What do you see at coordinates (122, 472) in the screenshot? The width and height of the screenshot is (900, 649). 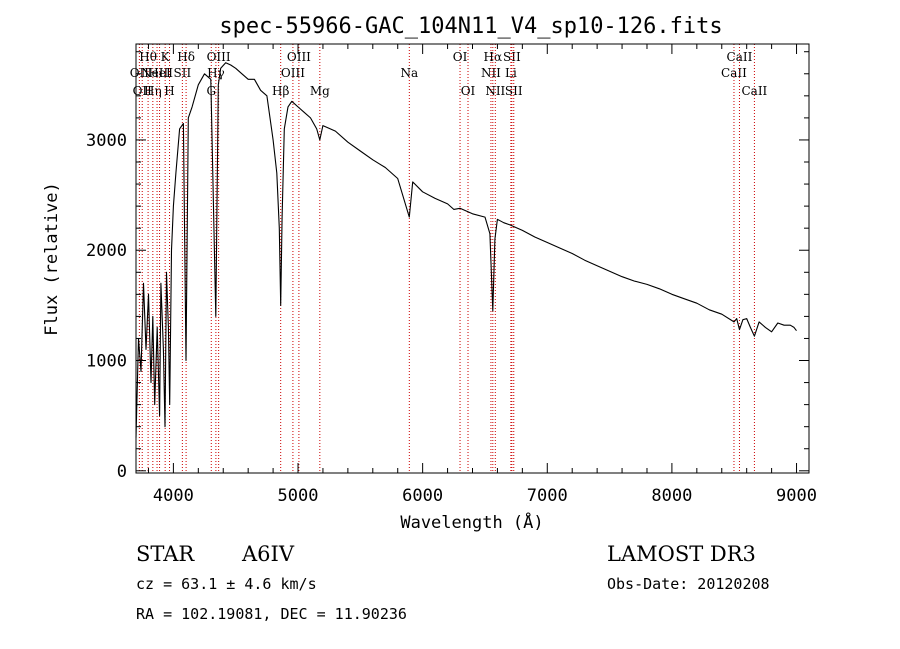 I see `y-tick-label: 0` at bounding box center [122, 472].